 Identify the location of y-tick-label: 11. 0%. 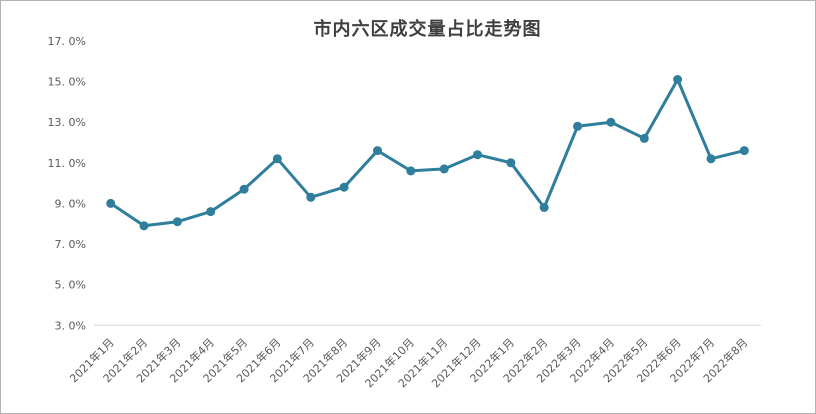
(67, 163).